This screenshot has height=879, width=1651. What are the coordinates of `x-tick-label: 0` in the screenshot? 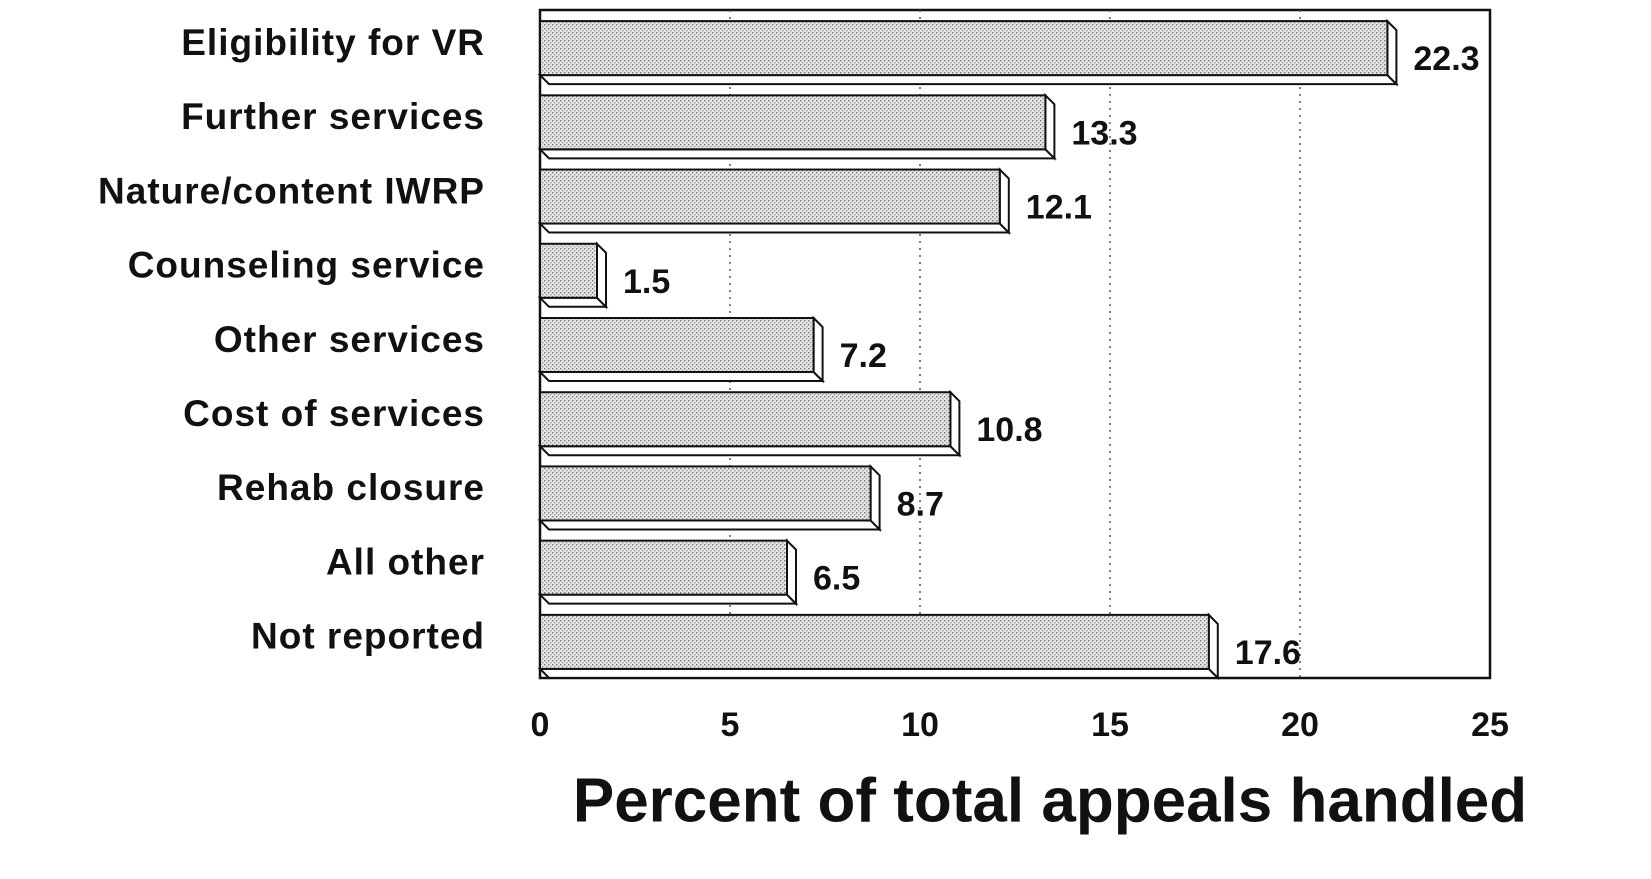 It's located at (540, 725).